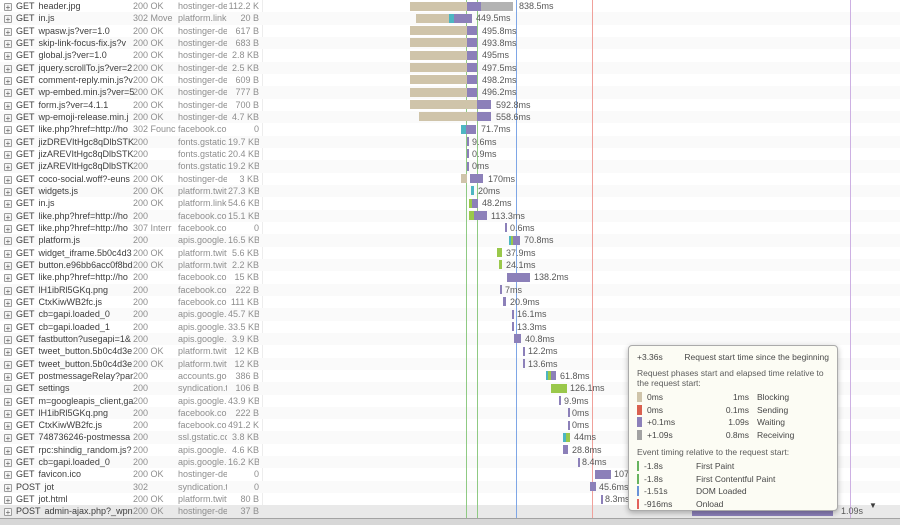  What do you see at coordinates (141, 437) in the screenshot?
I see `status-cell: 200` at bounding box center [141, 437].